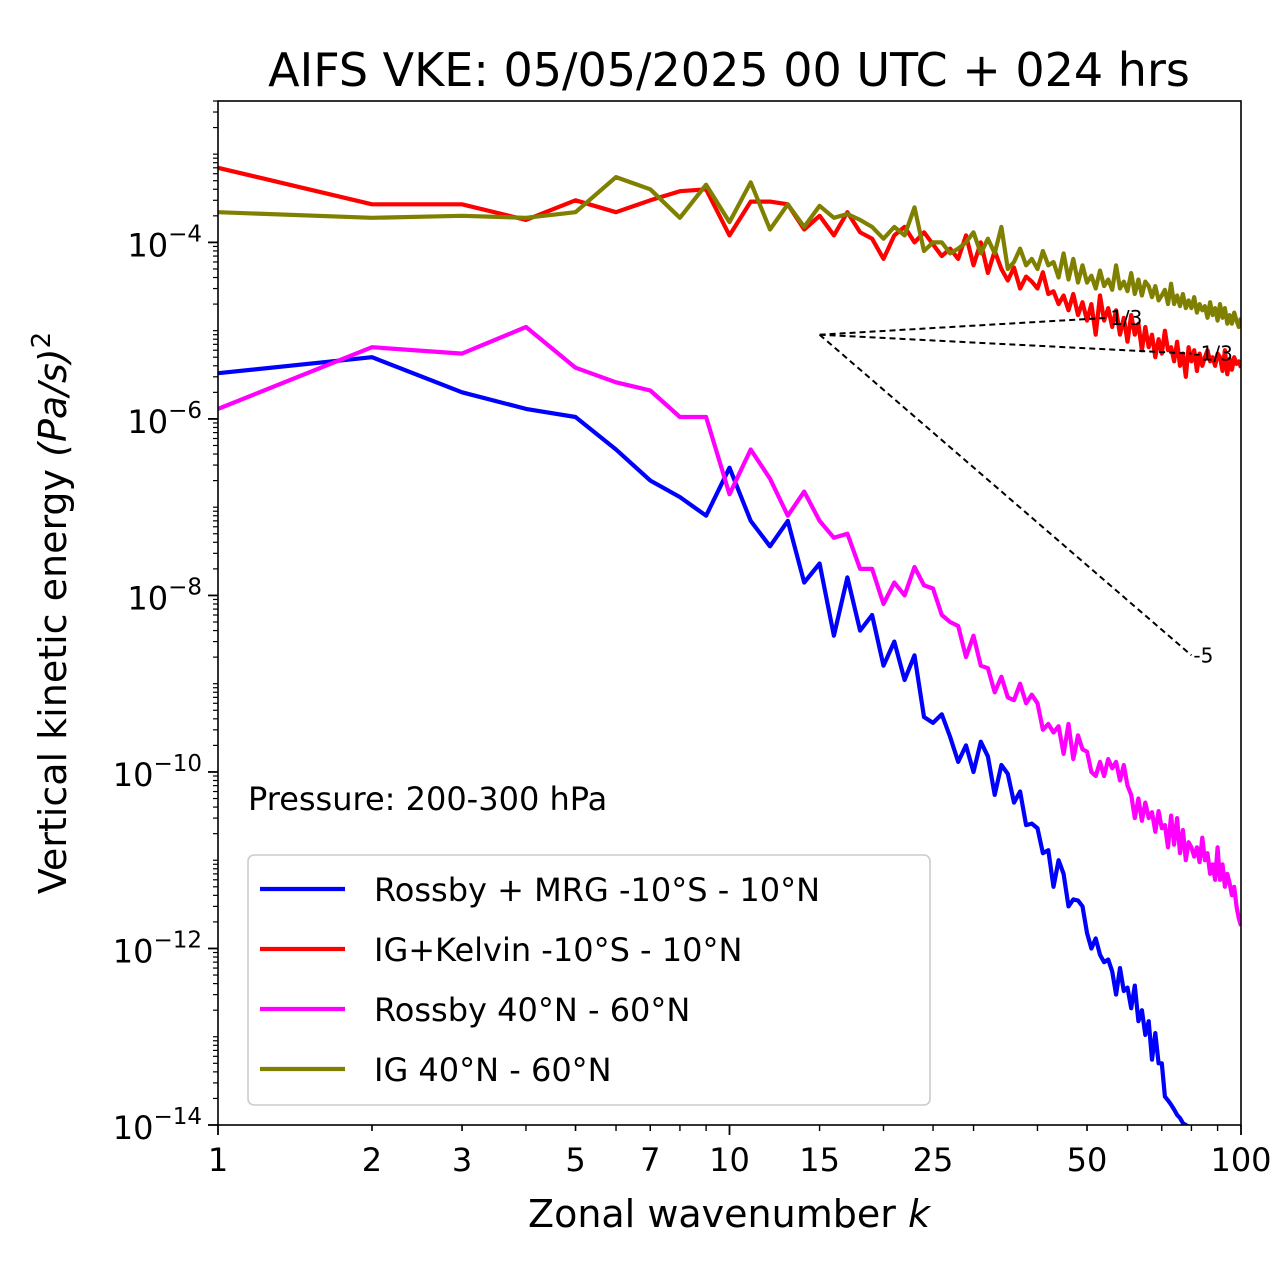  What do you see at coordinates (218, 1160) in the screenshot?
I see `x-tick-label: 1` at bounding box center [218, 1160].